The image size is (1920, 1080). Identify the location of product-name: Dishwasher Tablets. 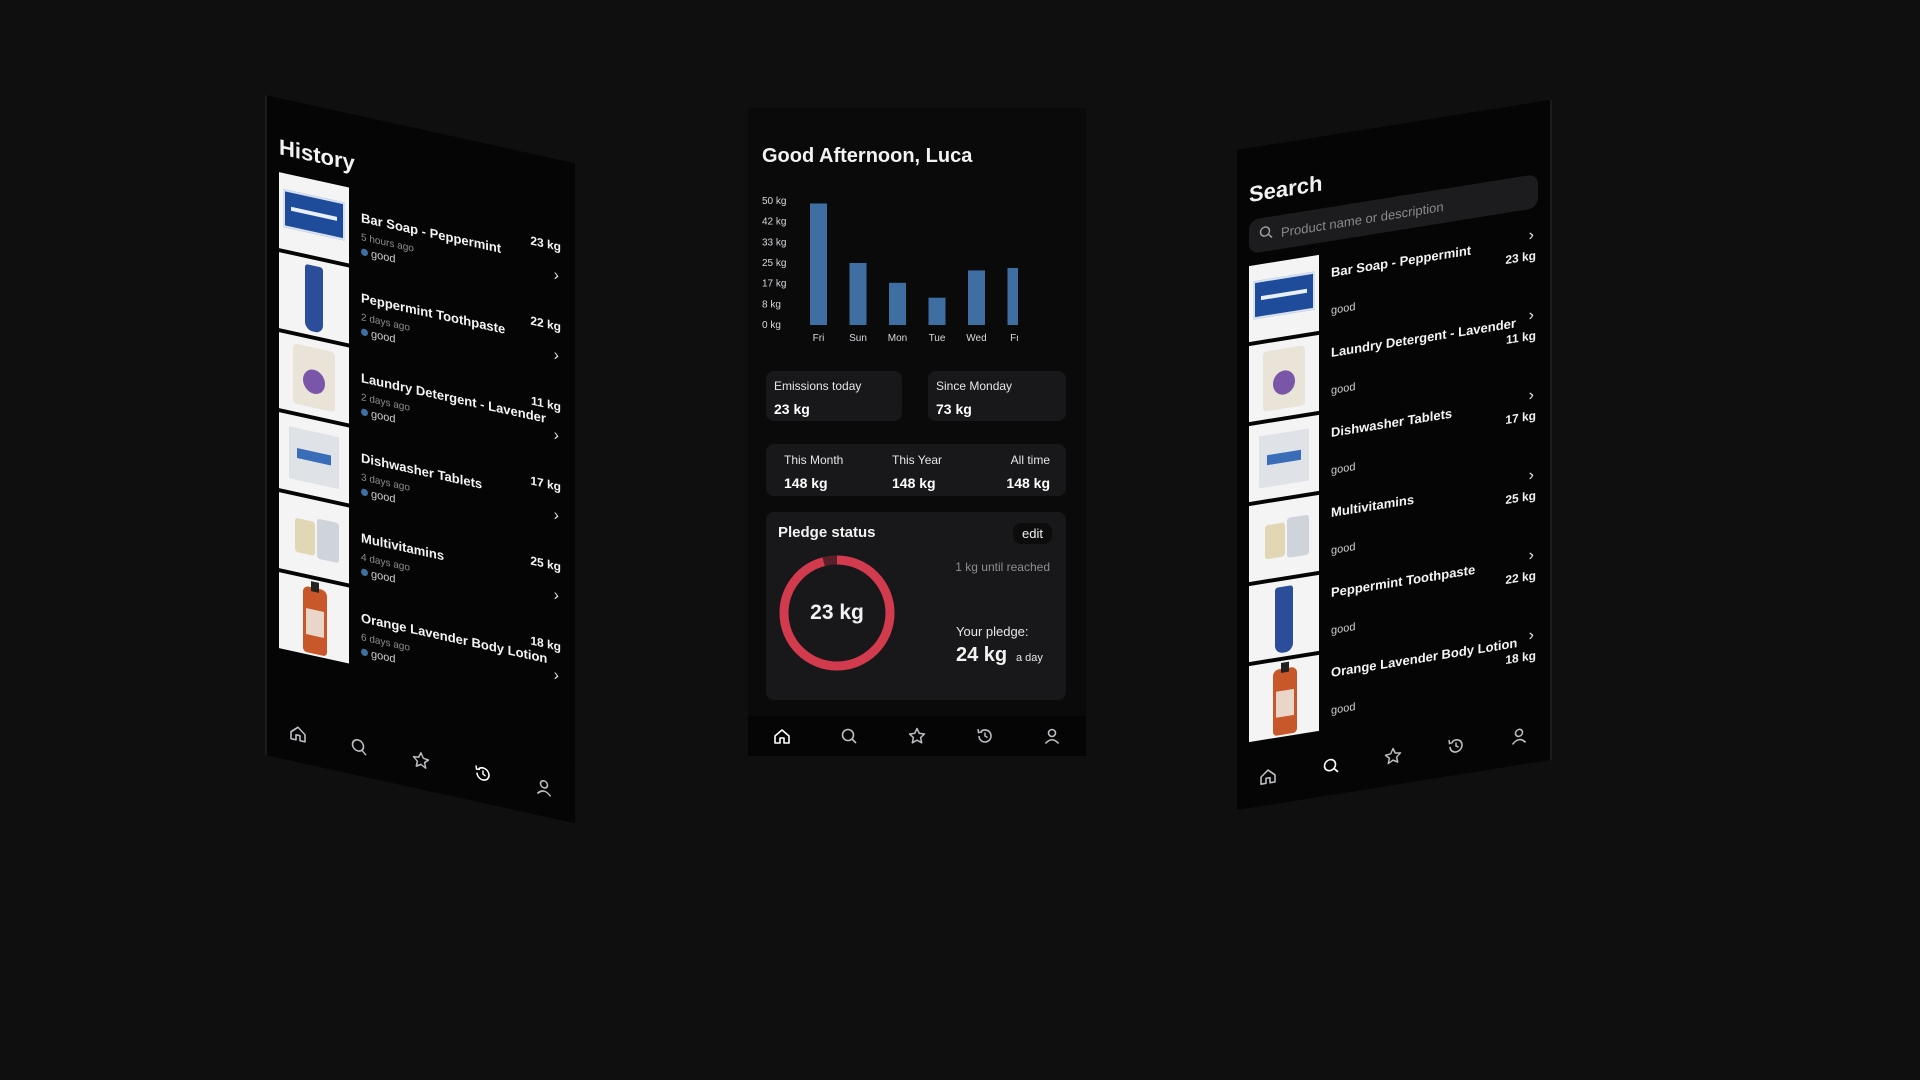
(1392, 422).